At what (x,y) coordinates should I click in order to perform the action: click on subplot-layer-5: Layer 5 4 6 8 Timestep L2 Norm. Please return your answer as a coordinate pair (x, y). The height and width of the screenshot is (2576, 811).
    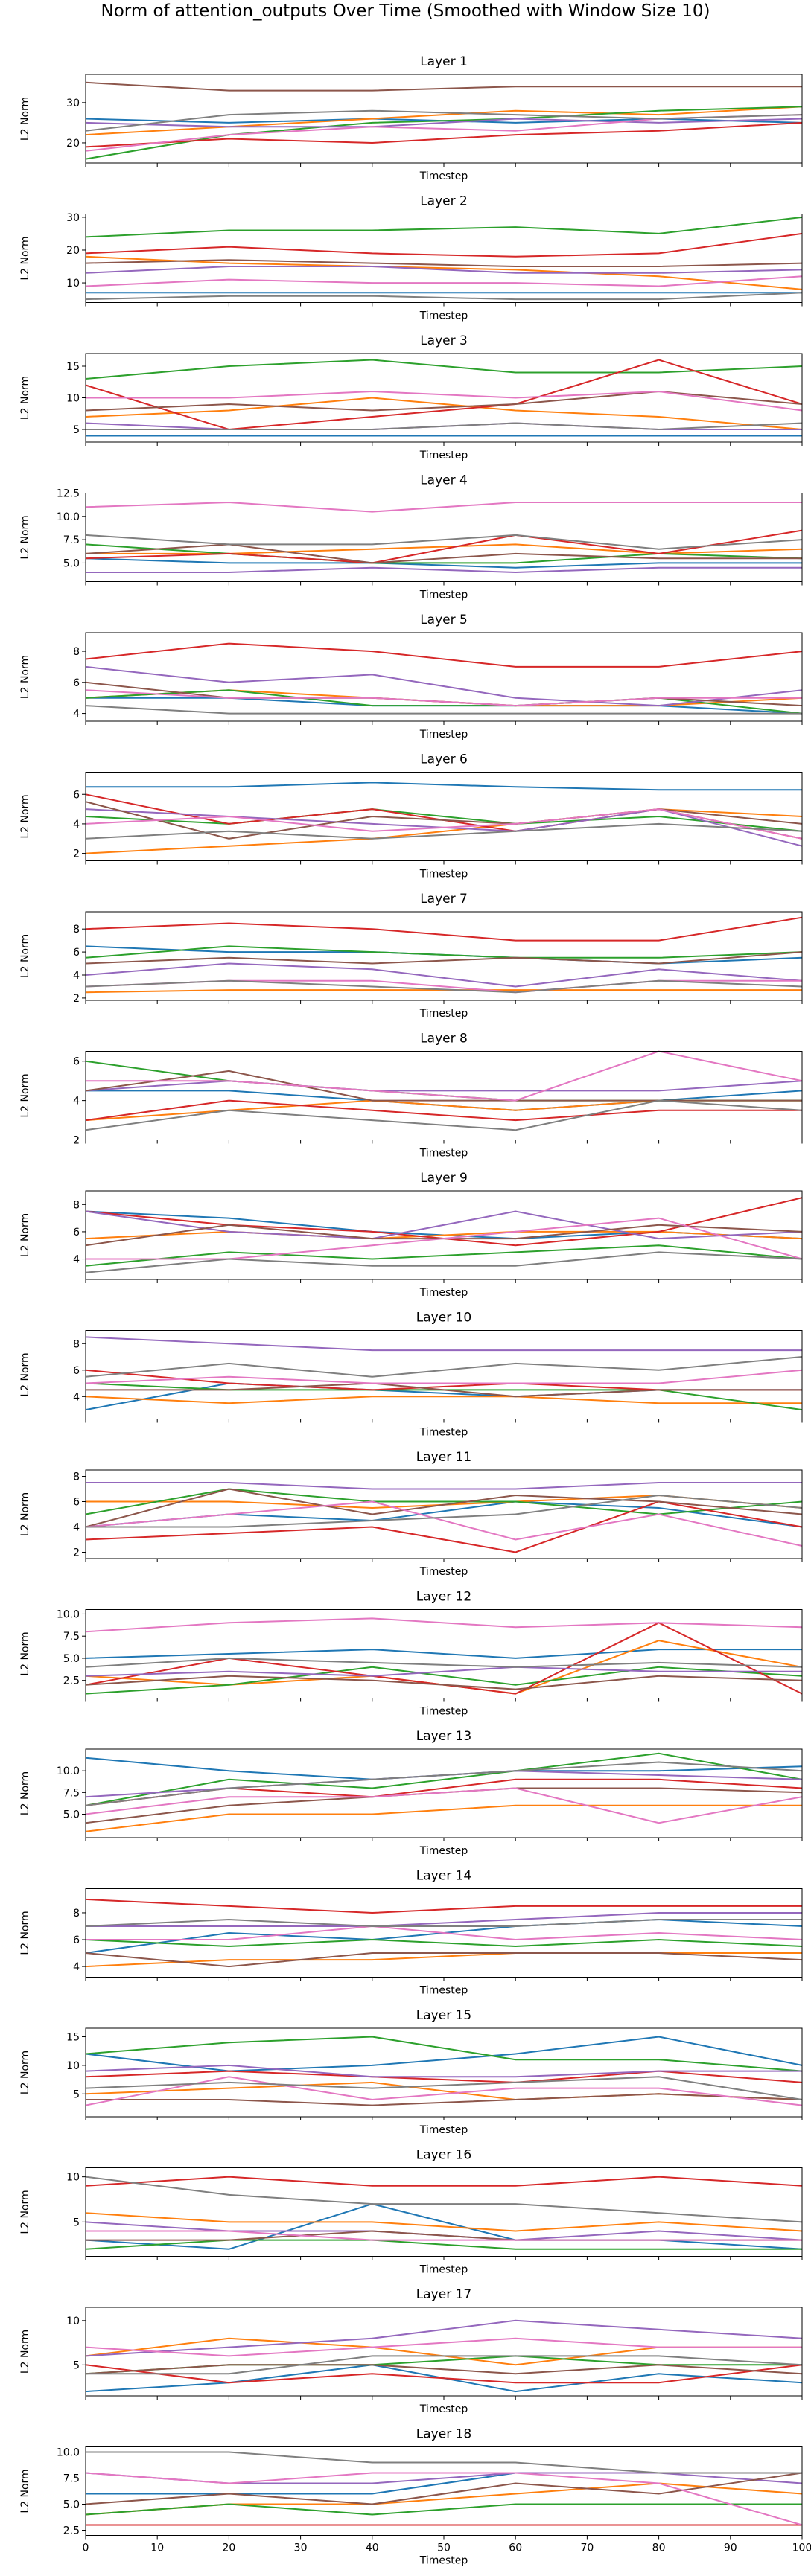
    Looking at the image, I should click on (411, 677).